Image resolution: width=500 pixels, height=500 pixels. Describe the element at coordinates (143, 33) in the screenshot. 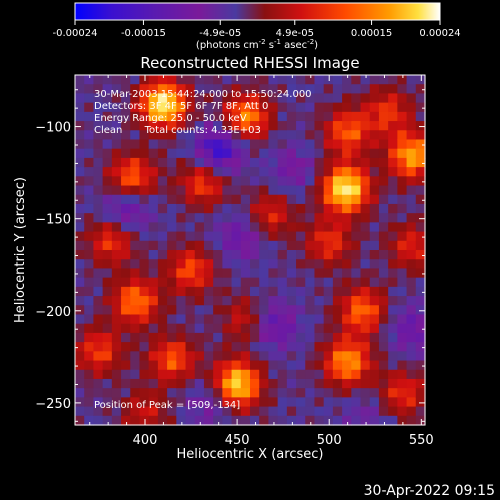

I see `colorbar-tick-label: -0.00015` at that location.